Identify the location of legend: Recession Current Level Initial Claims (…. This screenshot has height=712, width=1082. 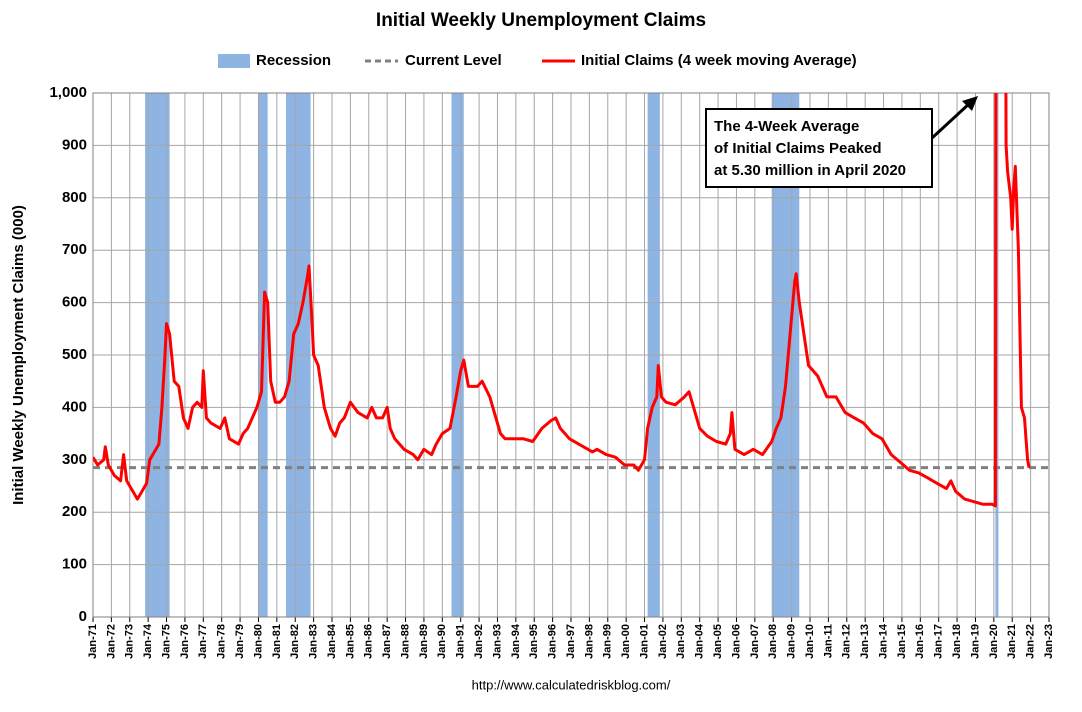
(537, 60).